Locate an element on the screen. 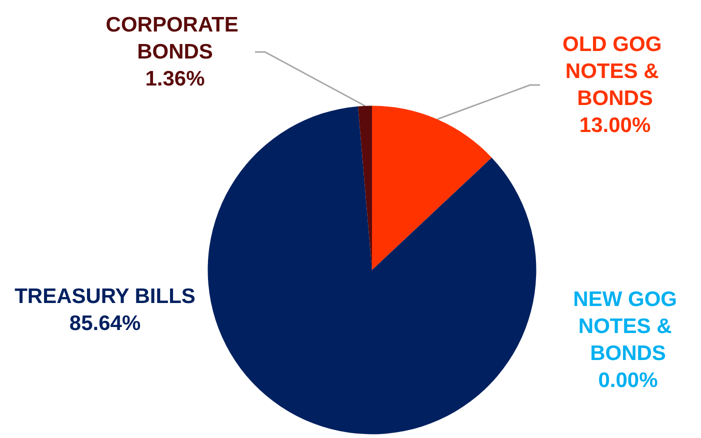 This screenshot has height=438, width=701. data-label: 85.64% is located at coordinates (105, 323).